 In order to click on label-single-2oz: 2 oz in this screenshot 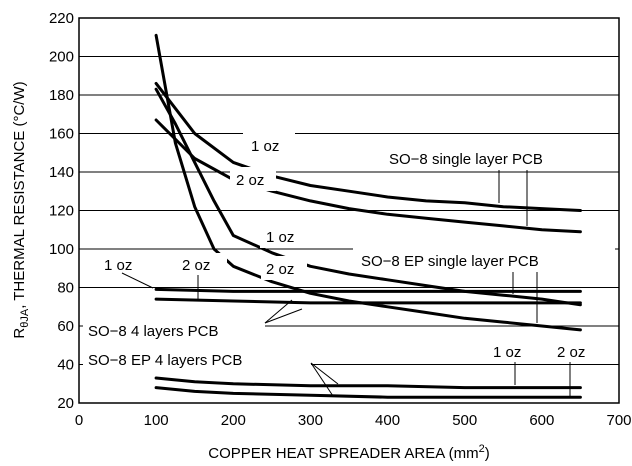, I will do `click(250, 180)`.